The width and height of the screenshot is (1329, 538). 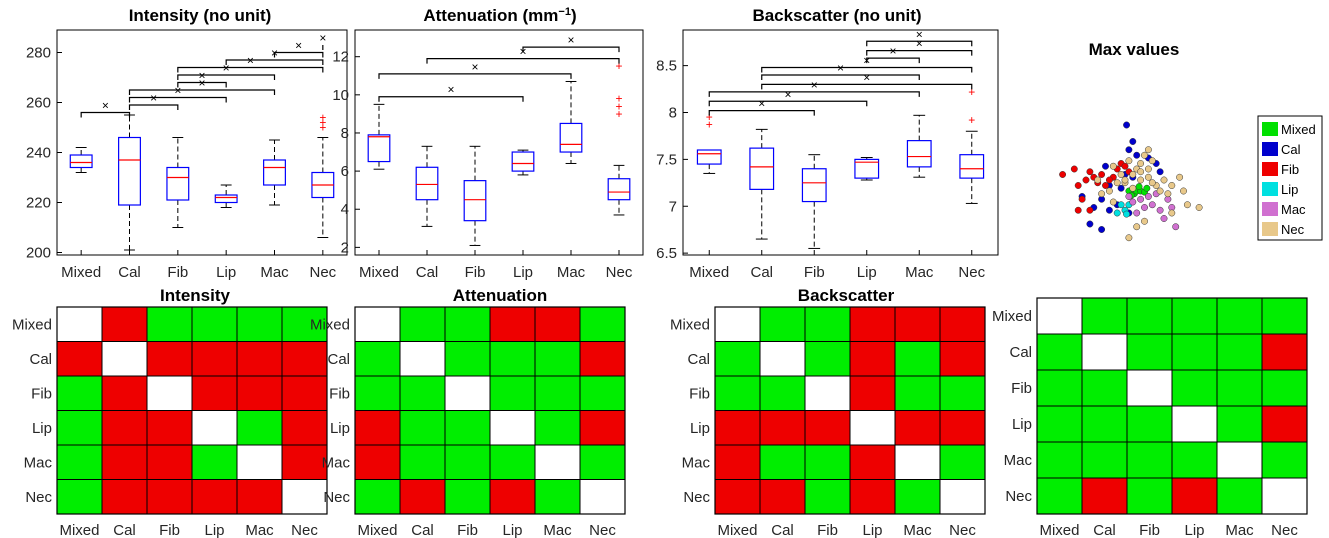 What do you see at coordinates (38, 497) in the screenshot?
I see `y-tick-label: Nec` at bounding box center [38, 497].